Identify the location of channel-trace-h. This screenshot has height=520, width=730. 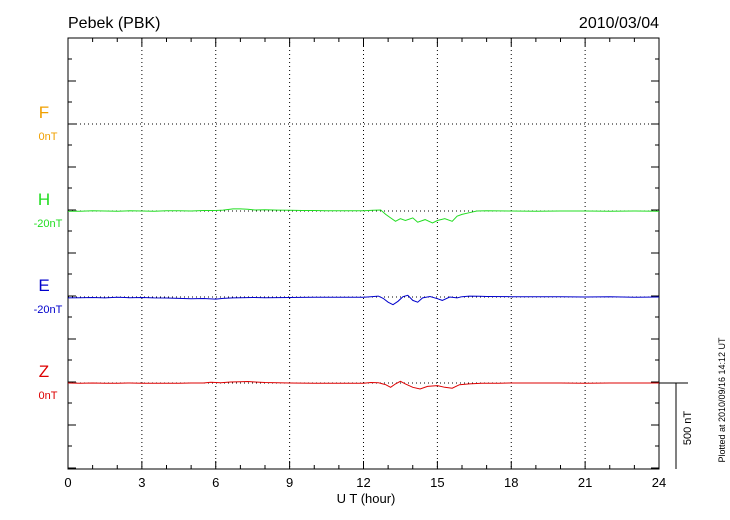
(363, 216).